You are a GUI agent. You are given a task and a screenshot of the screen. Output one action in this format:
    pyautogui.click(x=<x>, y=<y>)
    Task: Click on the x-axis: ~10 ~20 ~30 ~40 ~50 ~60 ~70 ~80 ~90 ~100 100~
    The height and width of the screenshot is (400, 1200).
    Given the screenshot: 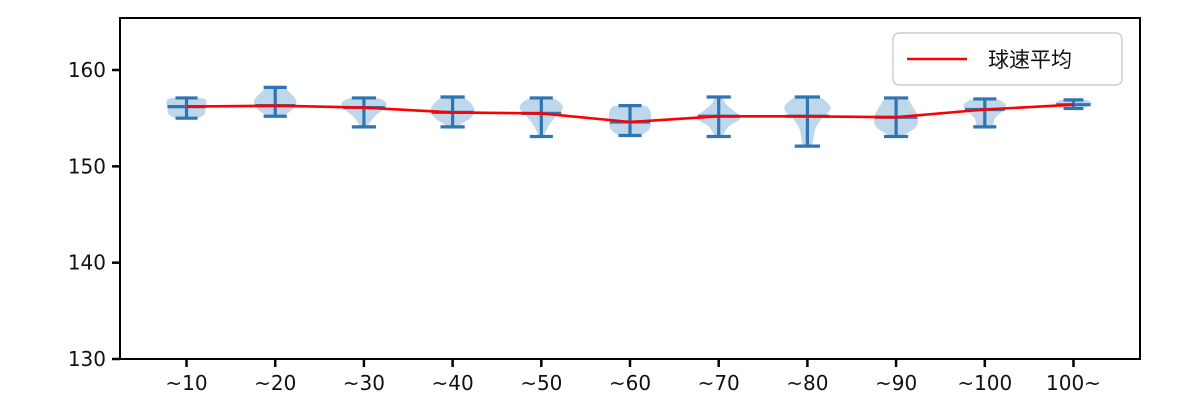 What is the action you would take?
    pyautogui.click(x=633, y=377)
    